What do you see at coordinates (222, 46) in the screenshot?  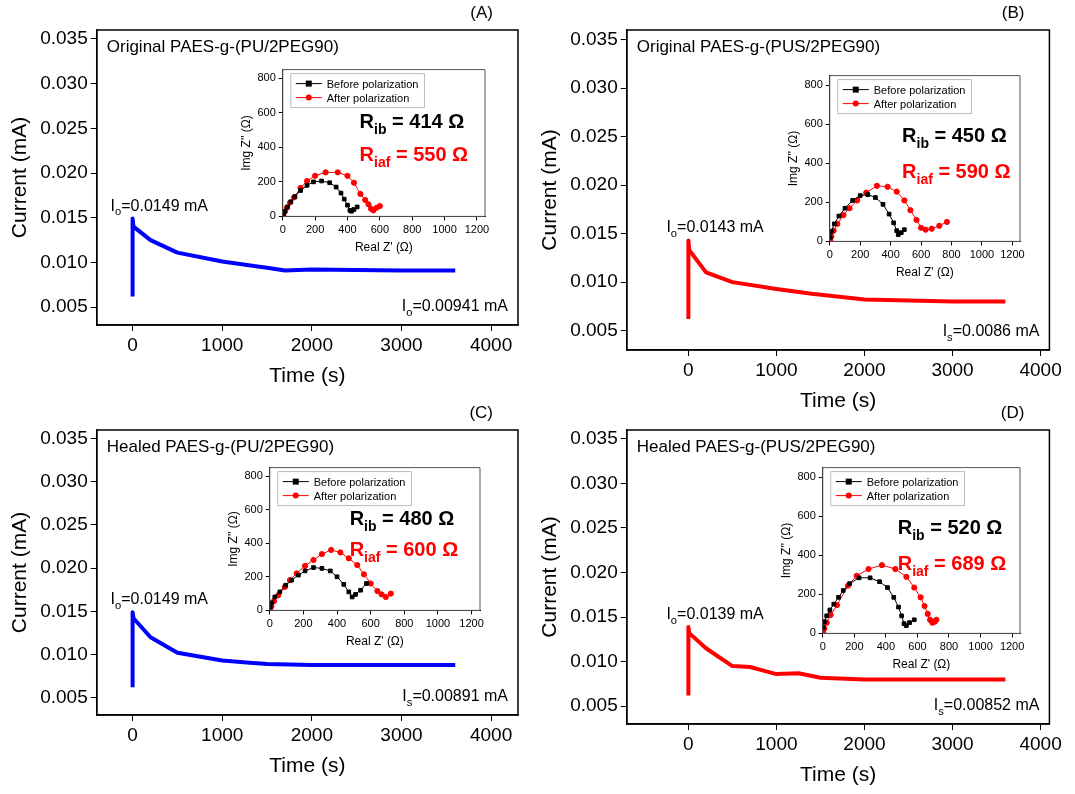 I see `chart-title: Original PAES-g-(PU/2PEG90)` at bounding box center [222, 46].